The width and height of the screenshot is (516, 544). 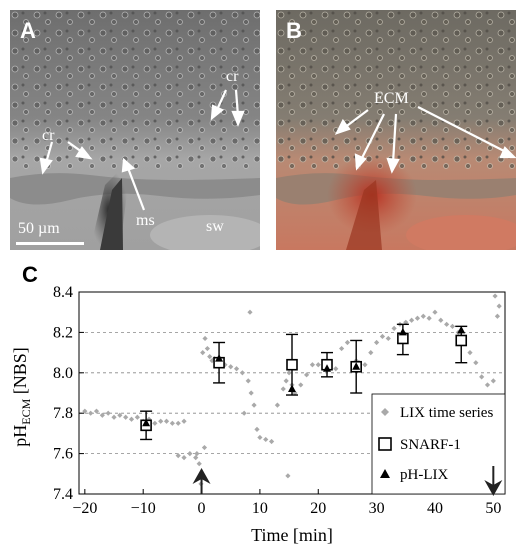 What do you see at coordinates (63, 332) in the screenshot?
I see `y-tick-label: 8.2` at bounding box center [63, 332].